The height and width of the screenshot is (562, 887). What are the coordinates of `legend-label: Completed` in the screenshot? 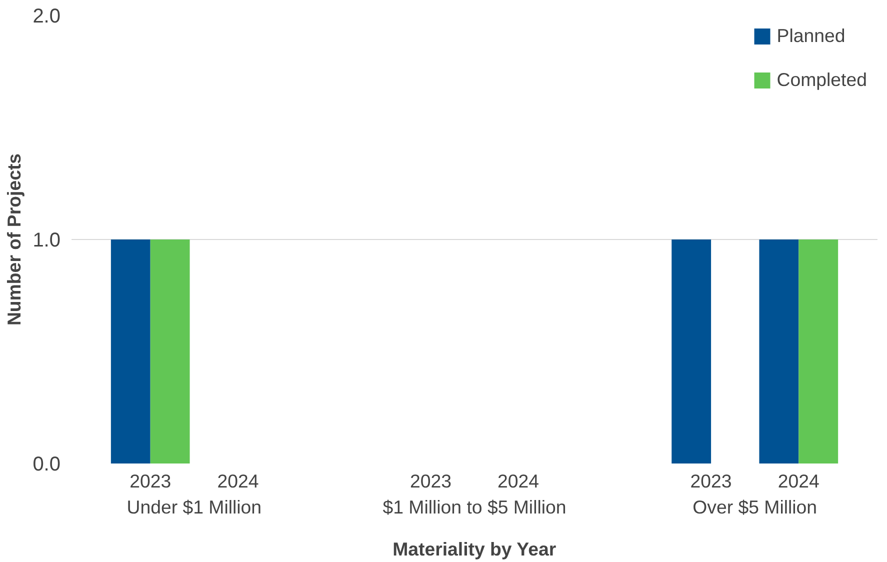 It's located at (821, 80).